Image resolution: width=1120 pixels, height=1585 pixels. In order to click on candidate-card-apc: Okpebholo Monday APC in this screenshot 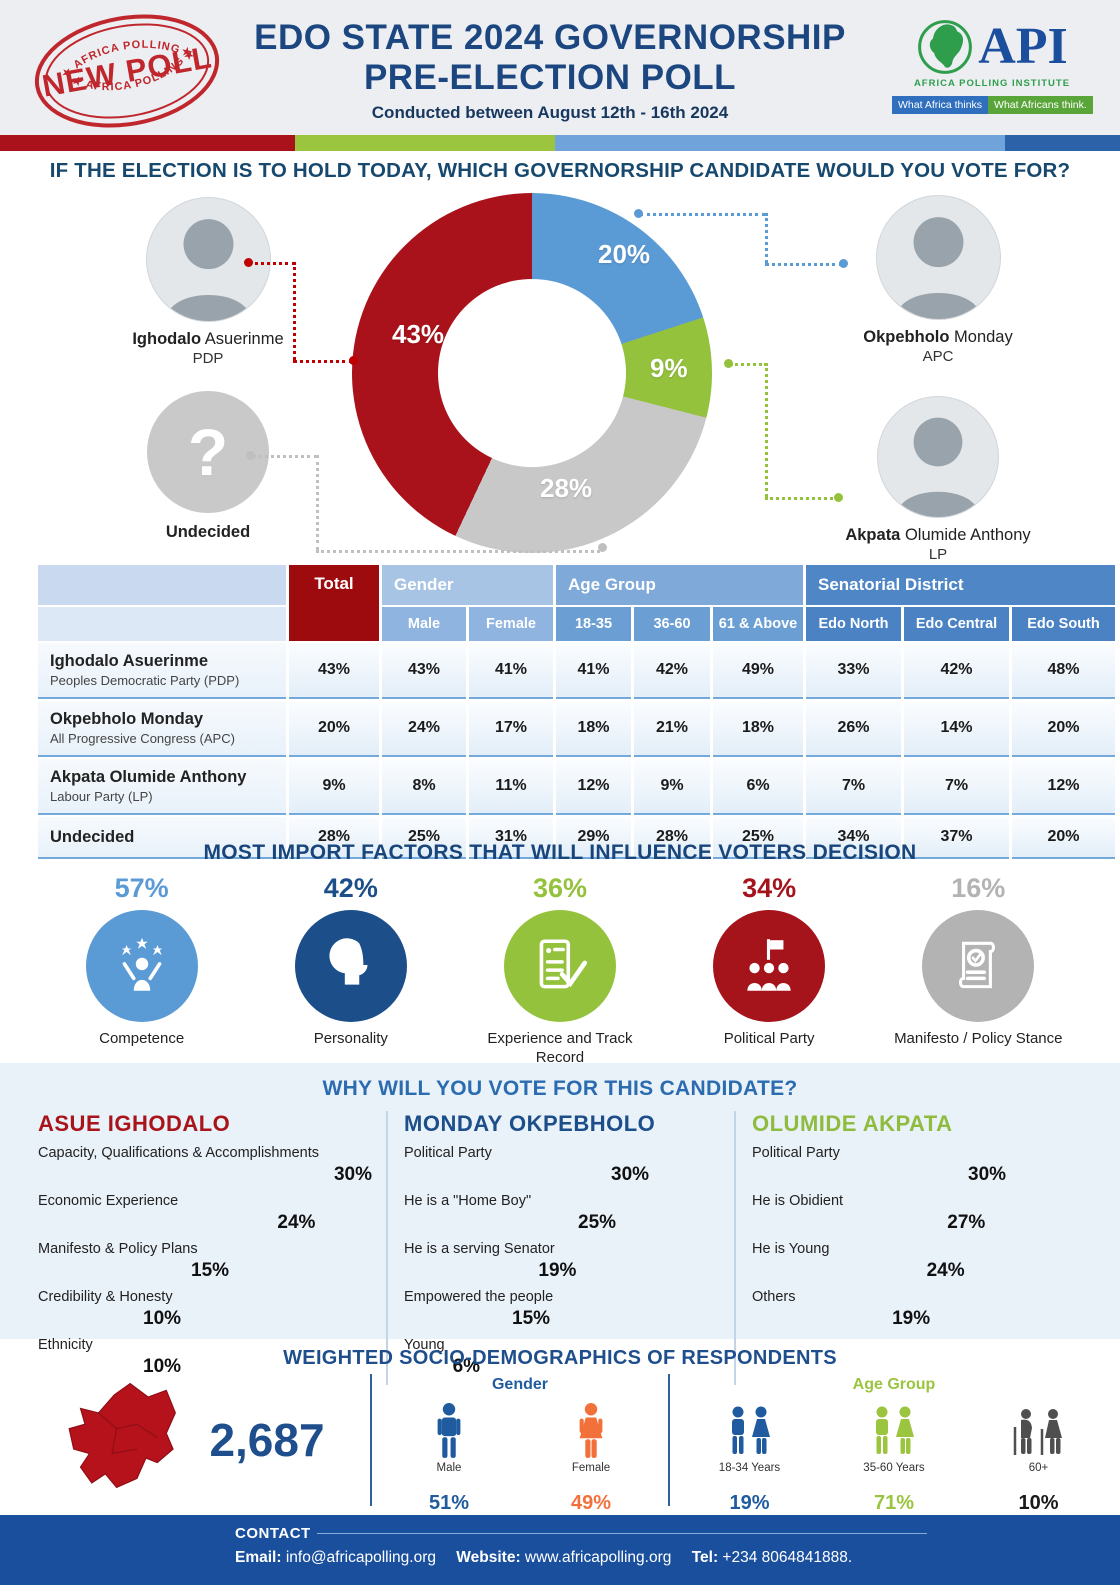, I will do `click(938, 280)`.